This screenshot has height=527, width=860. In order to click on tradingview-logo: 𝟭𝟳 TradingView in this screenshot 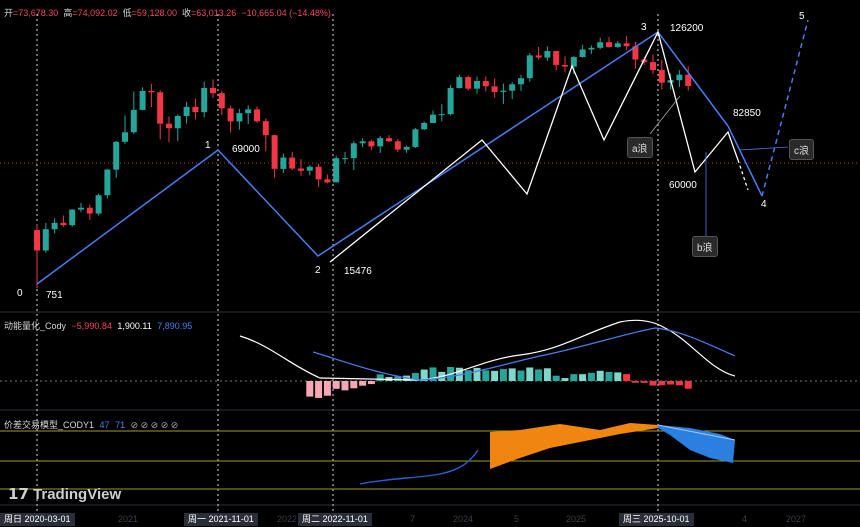, I will do `click(64, 494)`.